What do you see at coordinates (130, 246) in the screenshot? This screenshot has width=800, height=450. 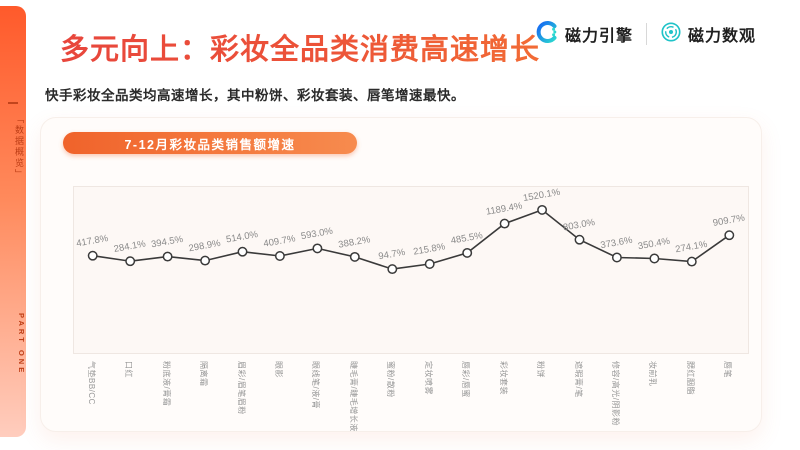 I see `data-value-label: 284.1%` at bounding box center [130, 246].